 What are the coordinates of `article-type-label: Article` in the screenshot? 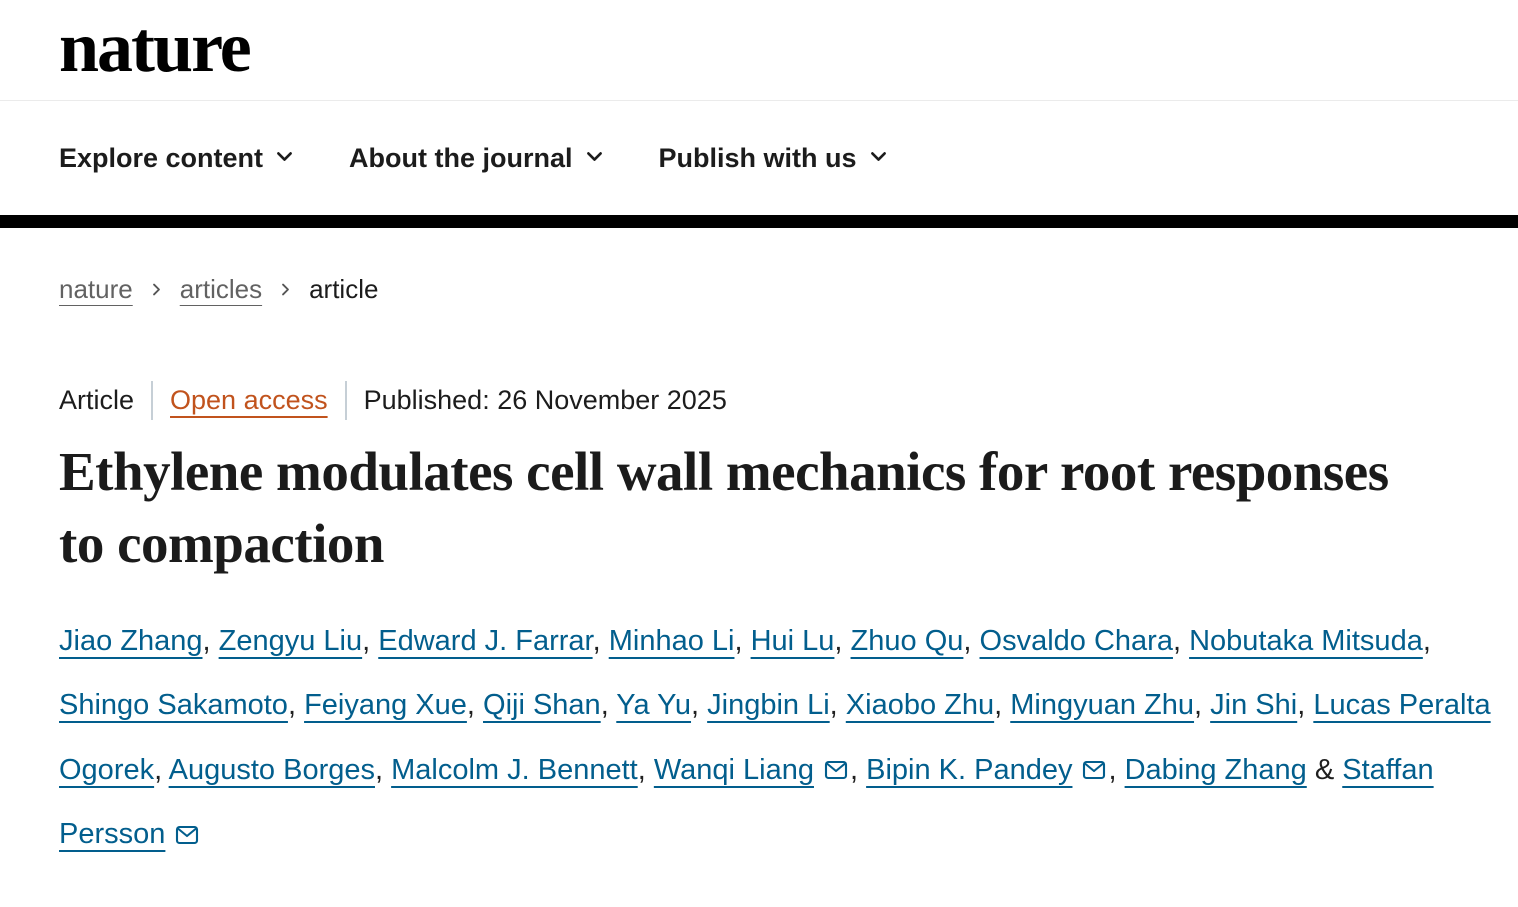 It's located at (97, 400).